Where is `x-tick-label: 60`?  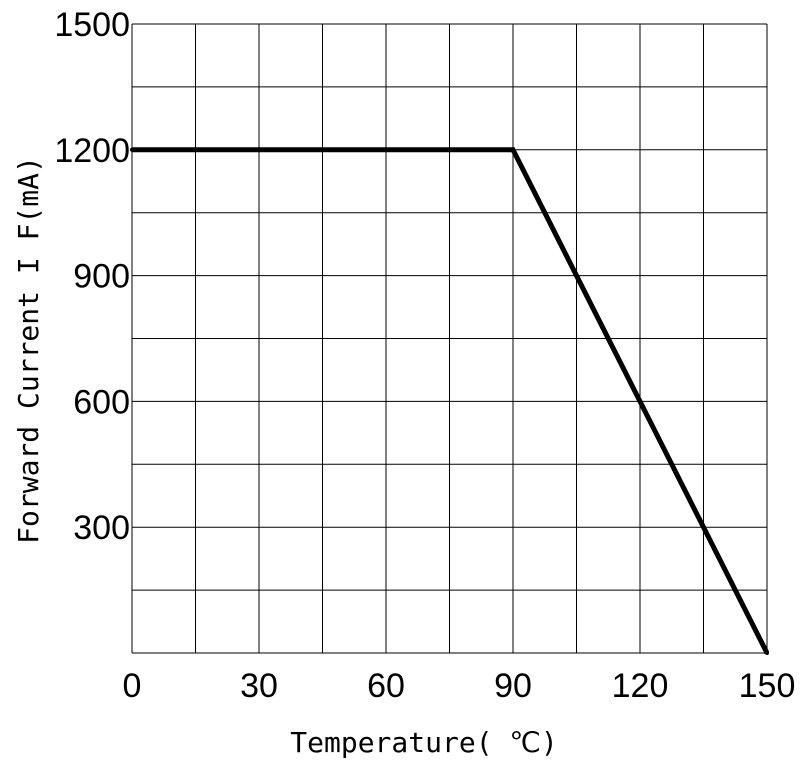
x-tick-label: 60 is located at coordinates (386, 686).